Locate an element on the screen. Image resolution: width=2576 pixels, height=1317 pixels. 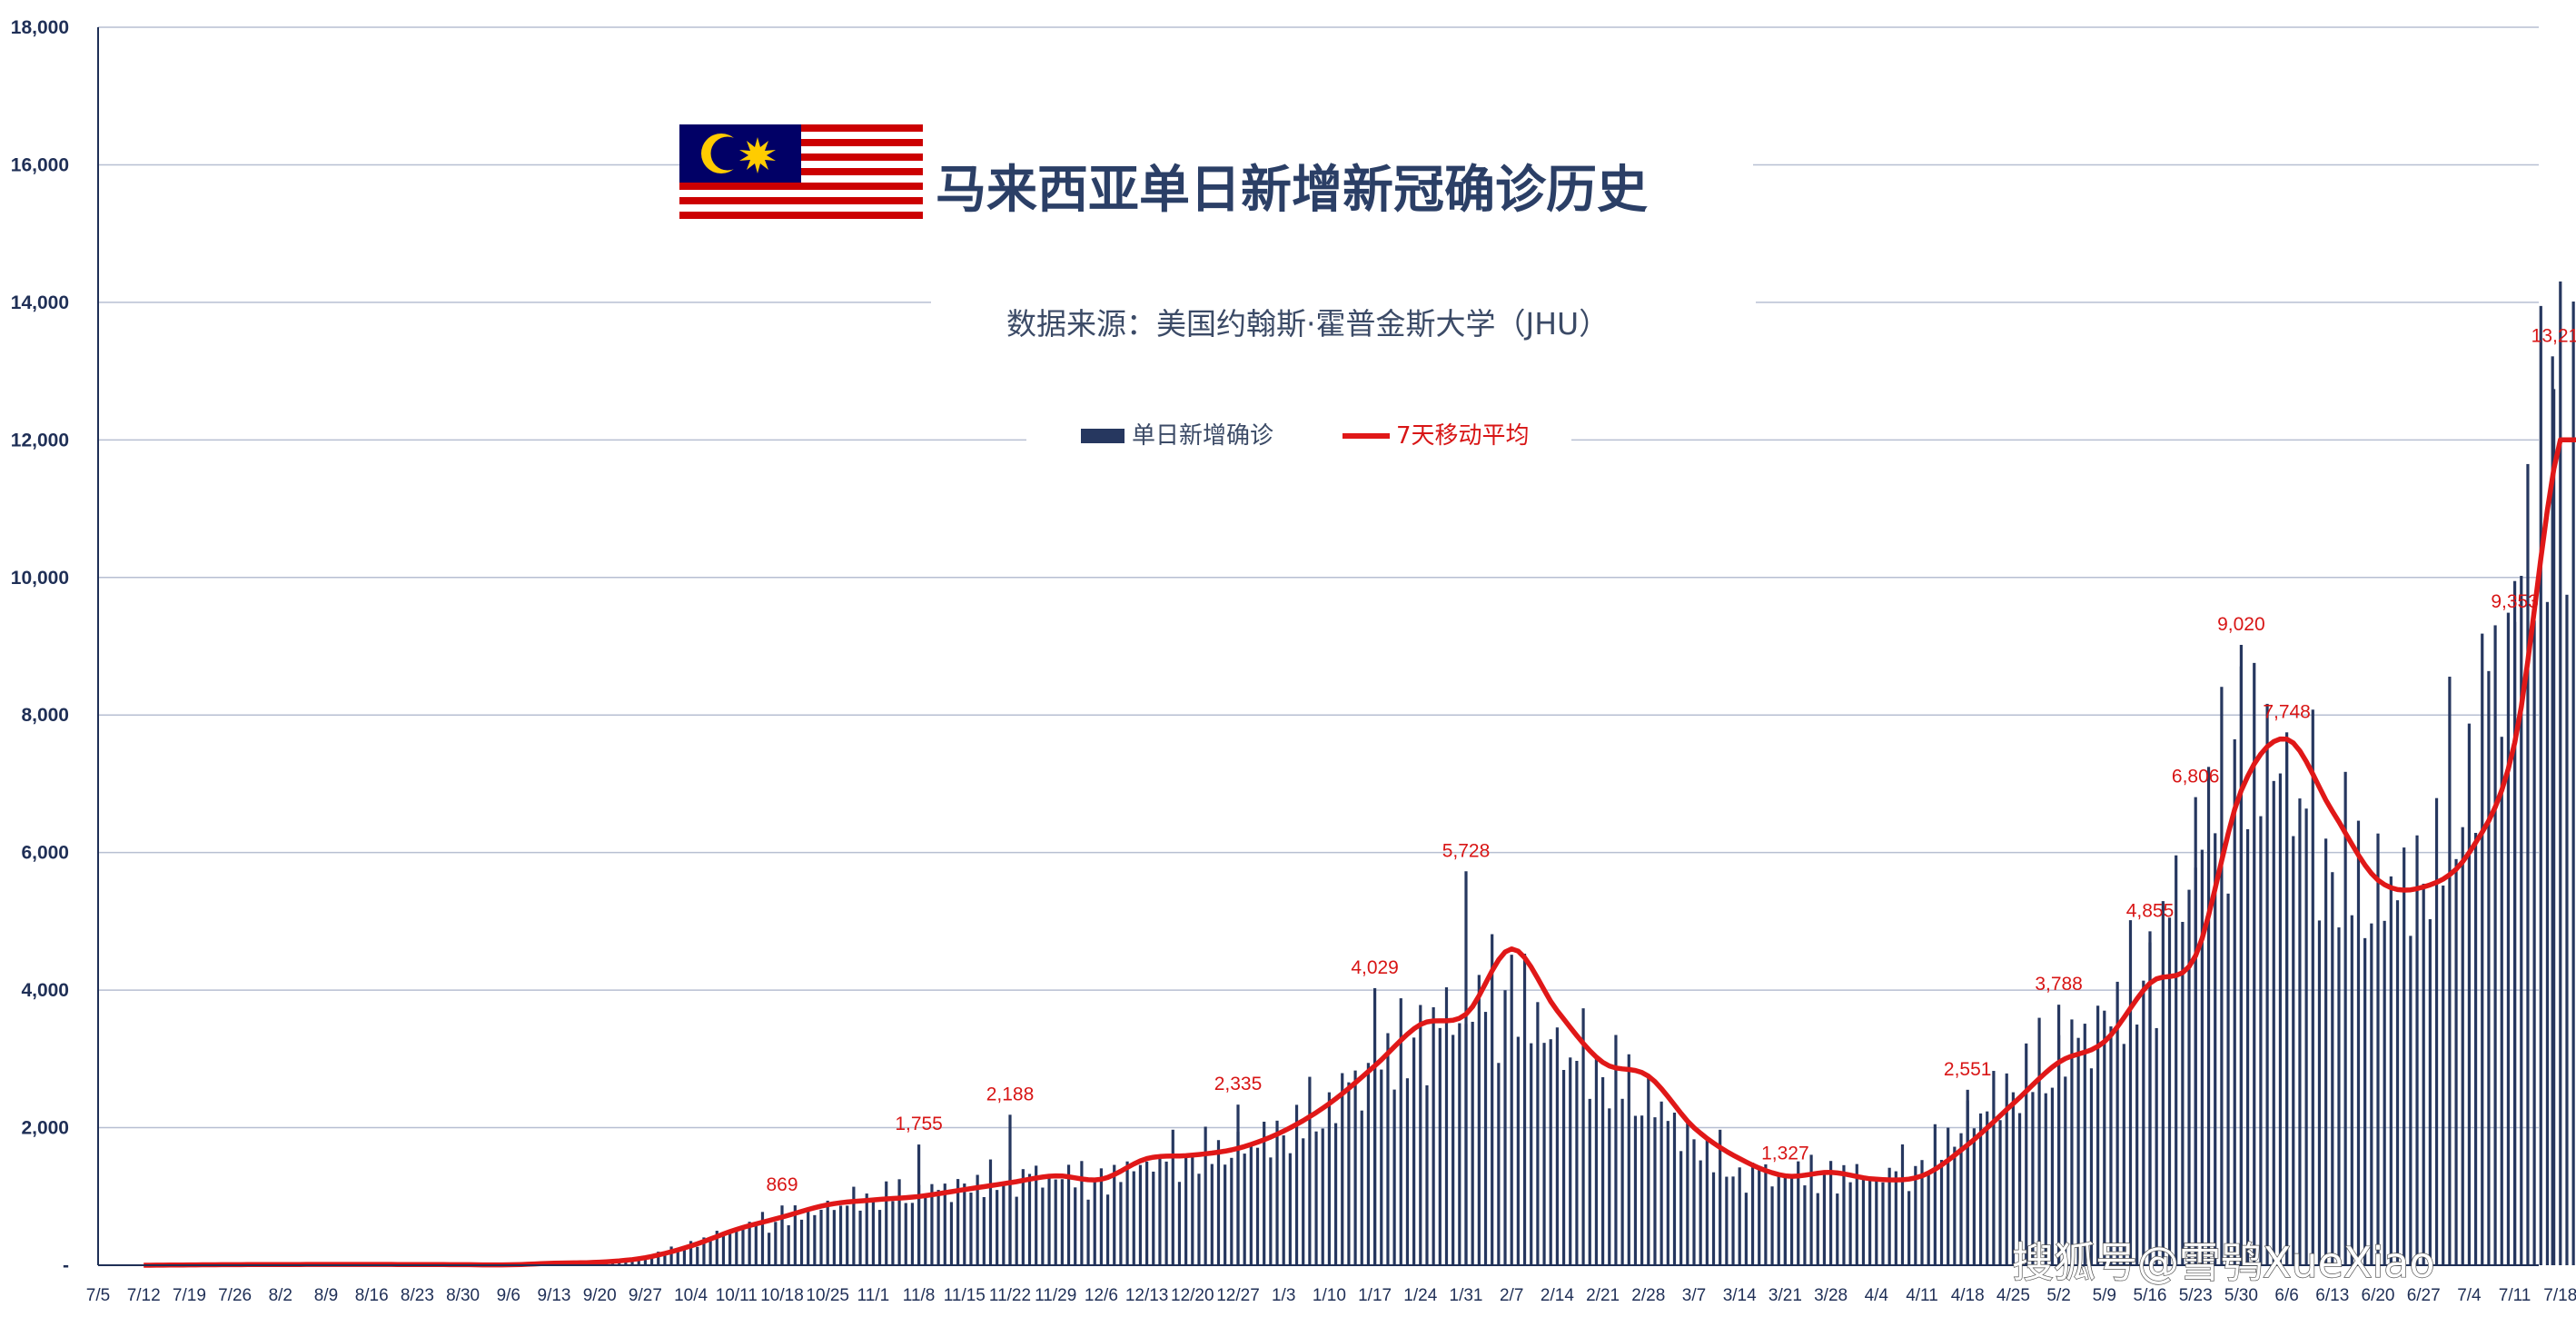
x-tick-label: 7/12 is located at coordinates (144, 1295).